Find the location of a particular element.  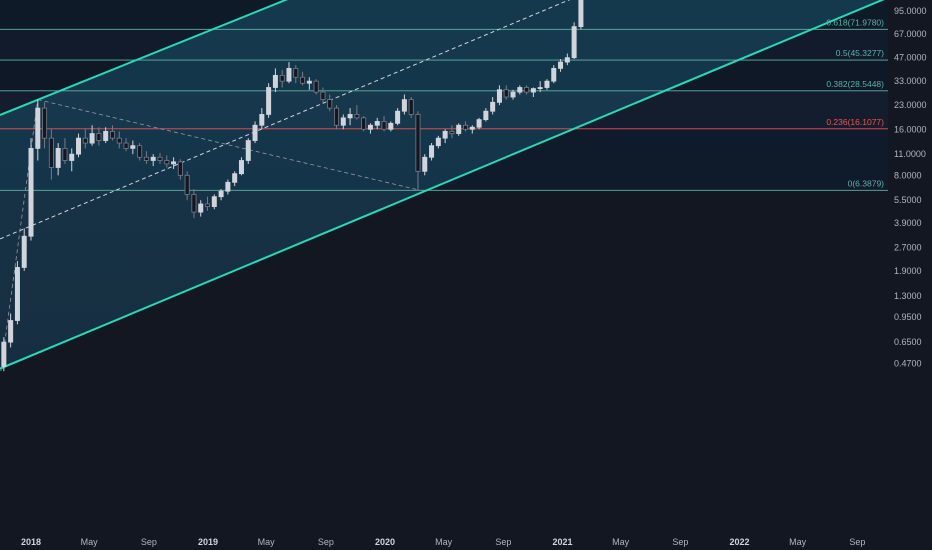

price-tick-label: 2.7000 is located at coordinates (908, 248).